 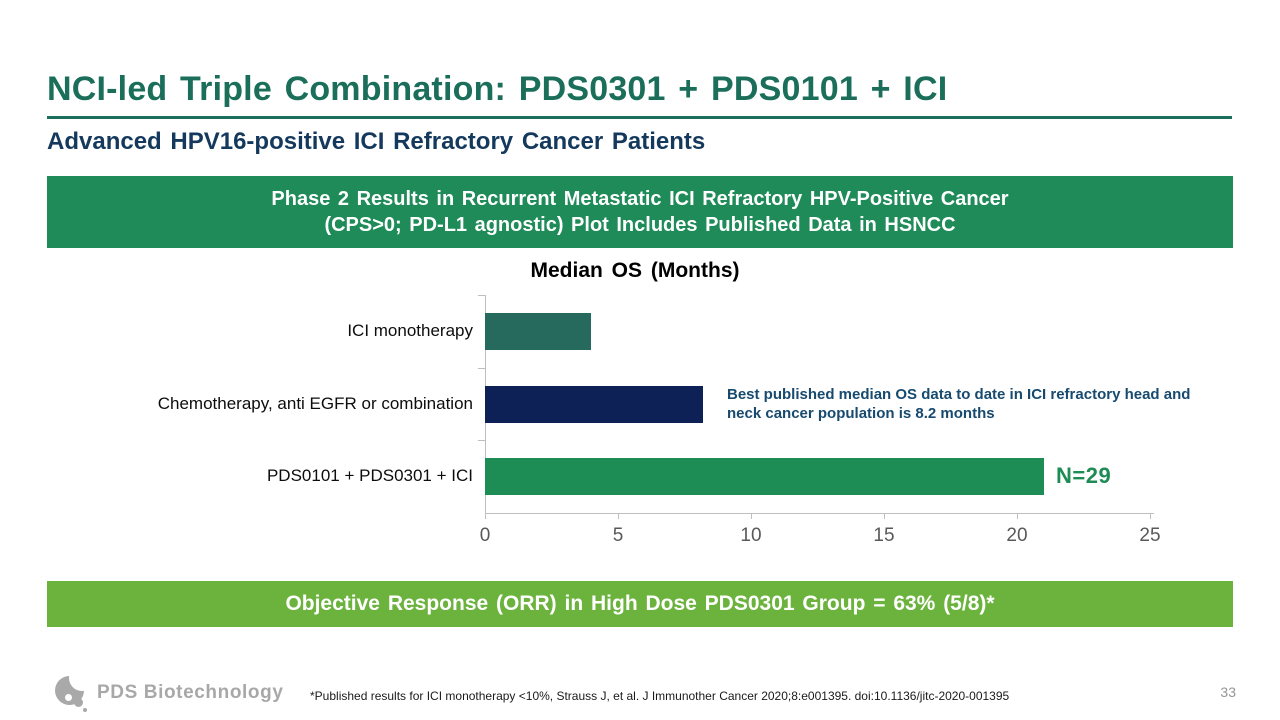 I want to click on x-axis-tick-label: 0, so click(x=485, y=535).